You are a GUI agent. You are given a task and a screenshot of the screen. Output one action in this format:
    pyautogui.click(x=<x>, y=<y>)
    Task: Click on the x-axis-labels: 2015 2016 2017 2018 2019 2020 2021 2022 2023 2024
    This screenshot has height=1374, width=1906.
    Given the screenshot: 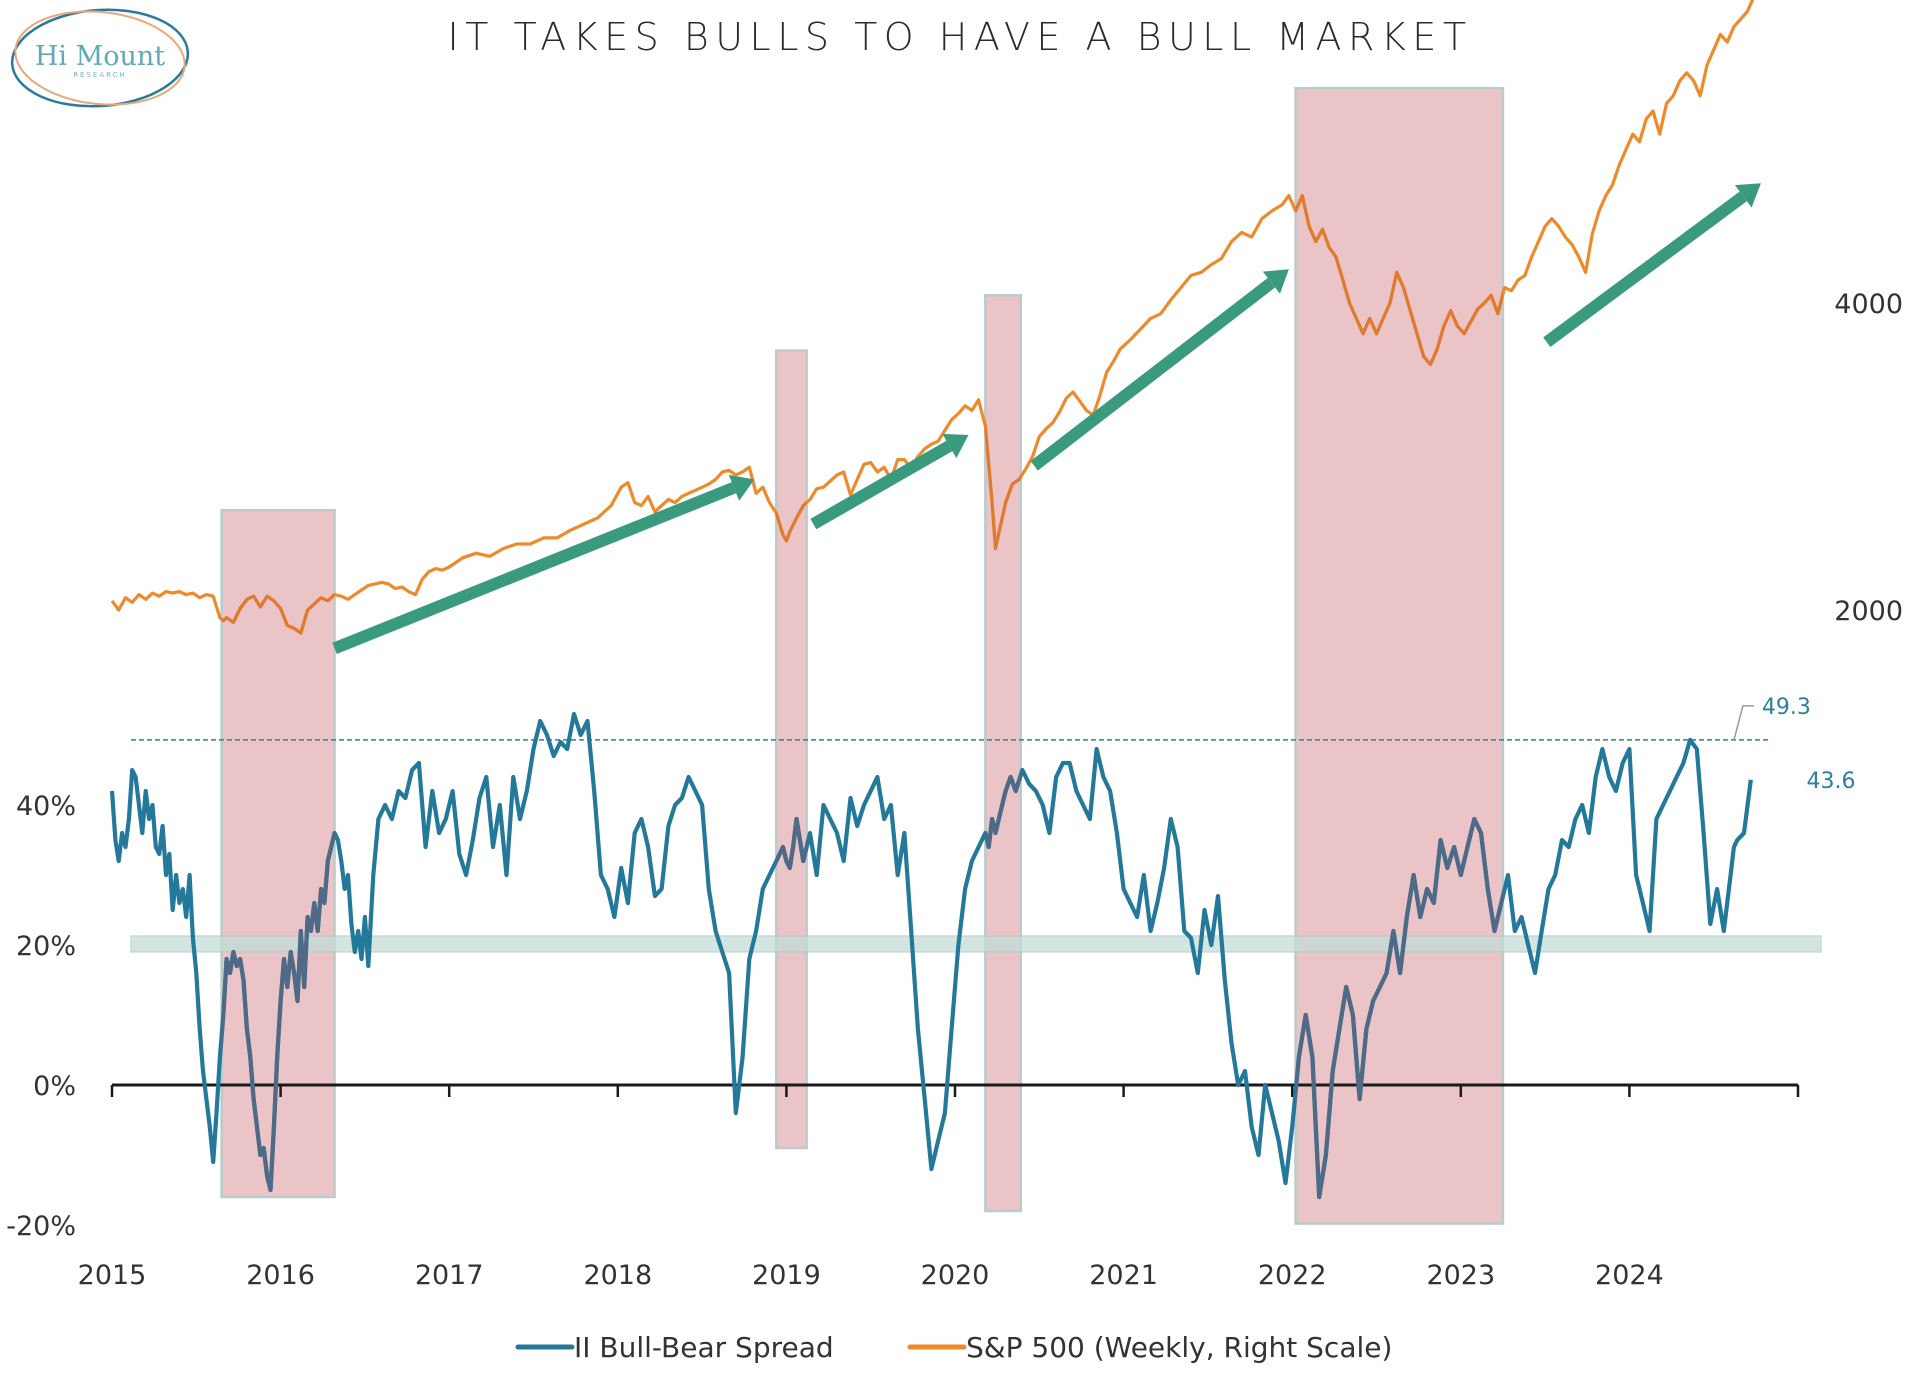 What is the action you would take?
    pyautogui.click(x=871, y=1275)
    